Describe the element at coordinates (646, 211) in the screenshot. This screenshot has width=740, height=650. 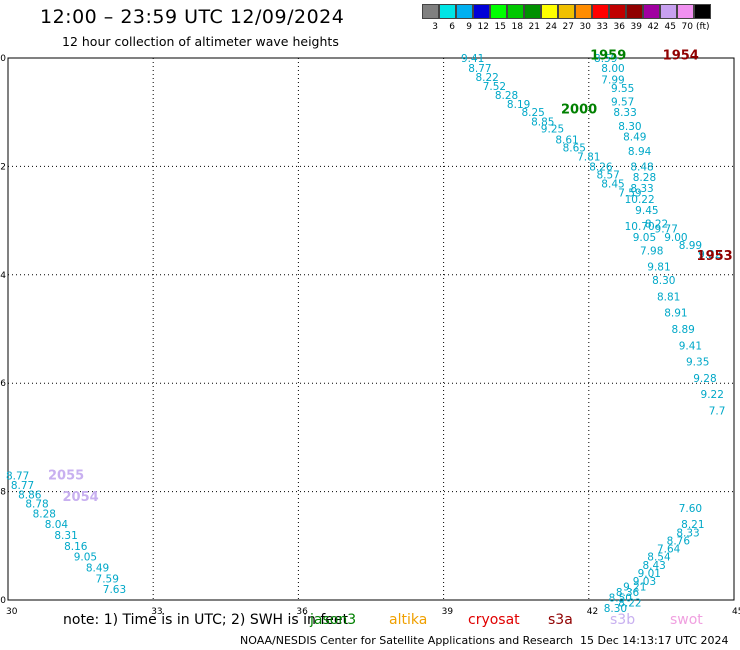
I see `swh-value-label: 9.45` at that location.